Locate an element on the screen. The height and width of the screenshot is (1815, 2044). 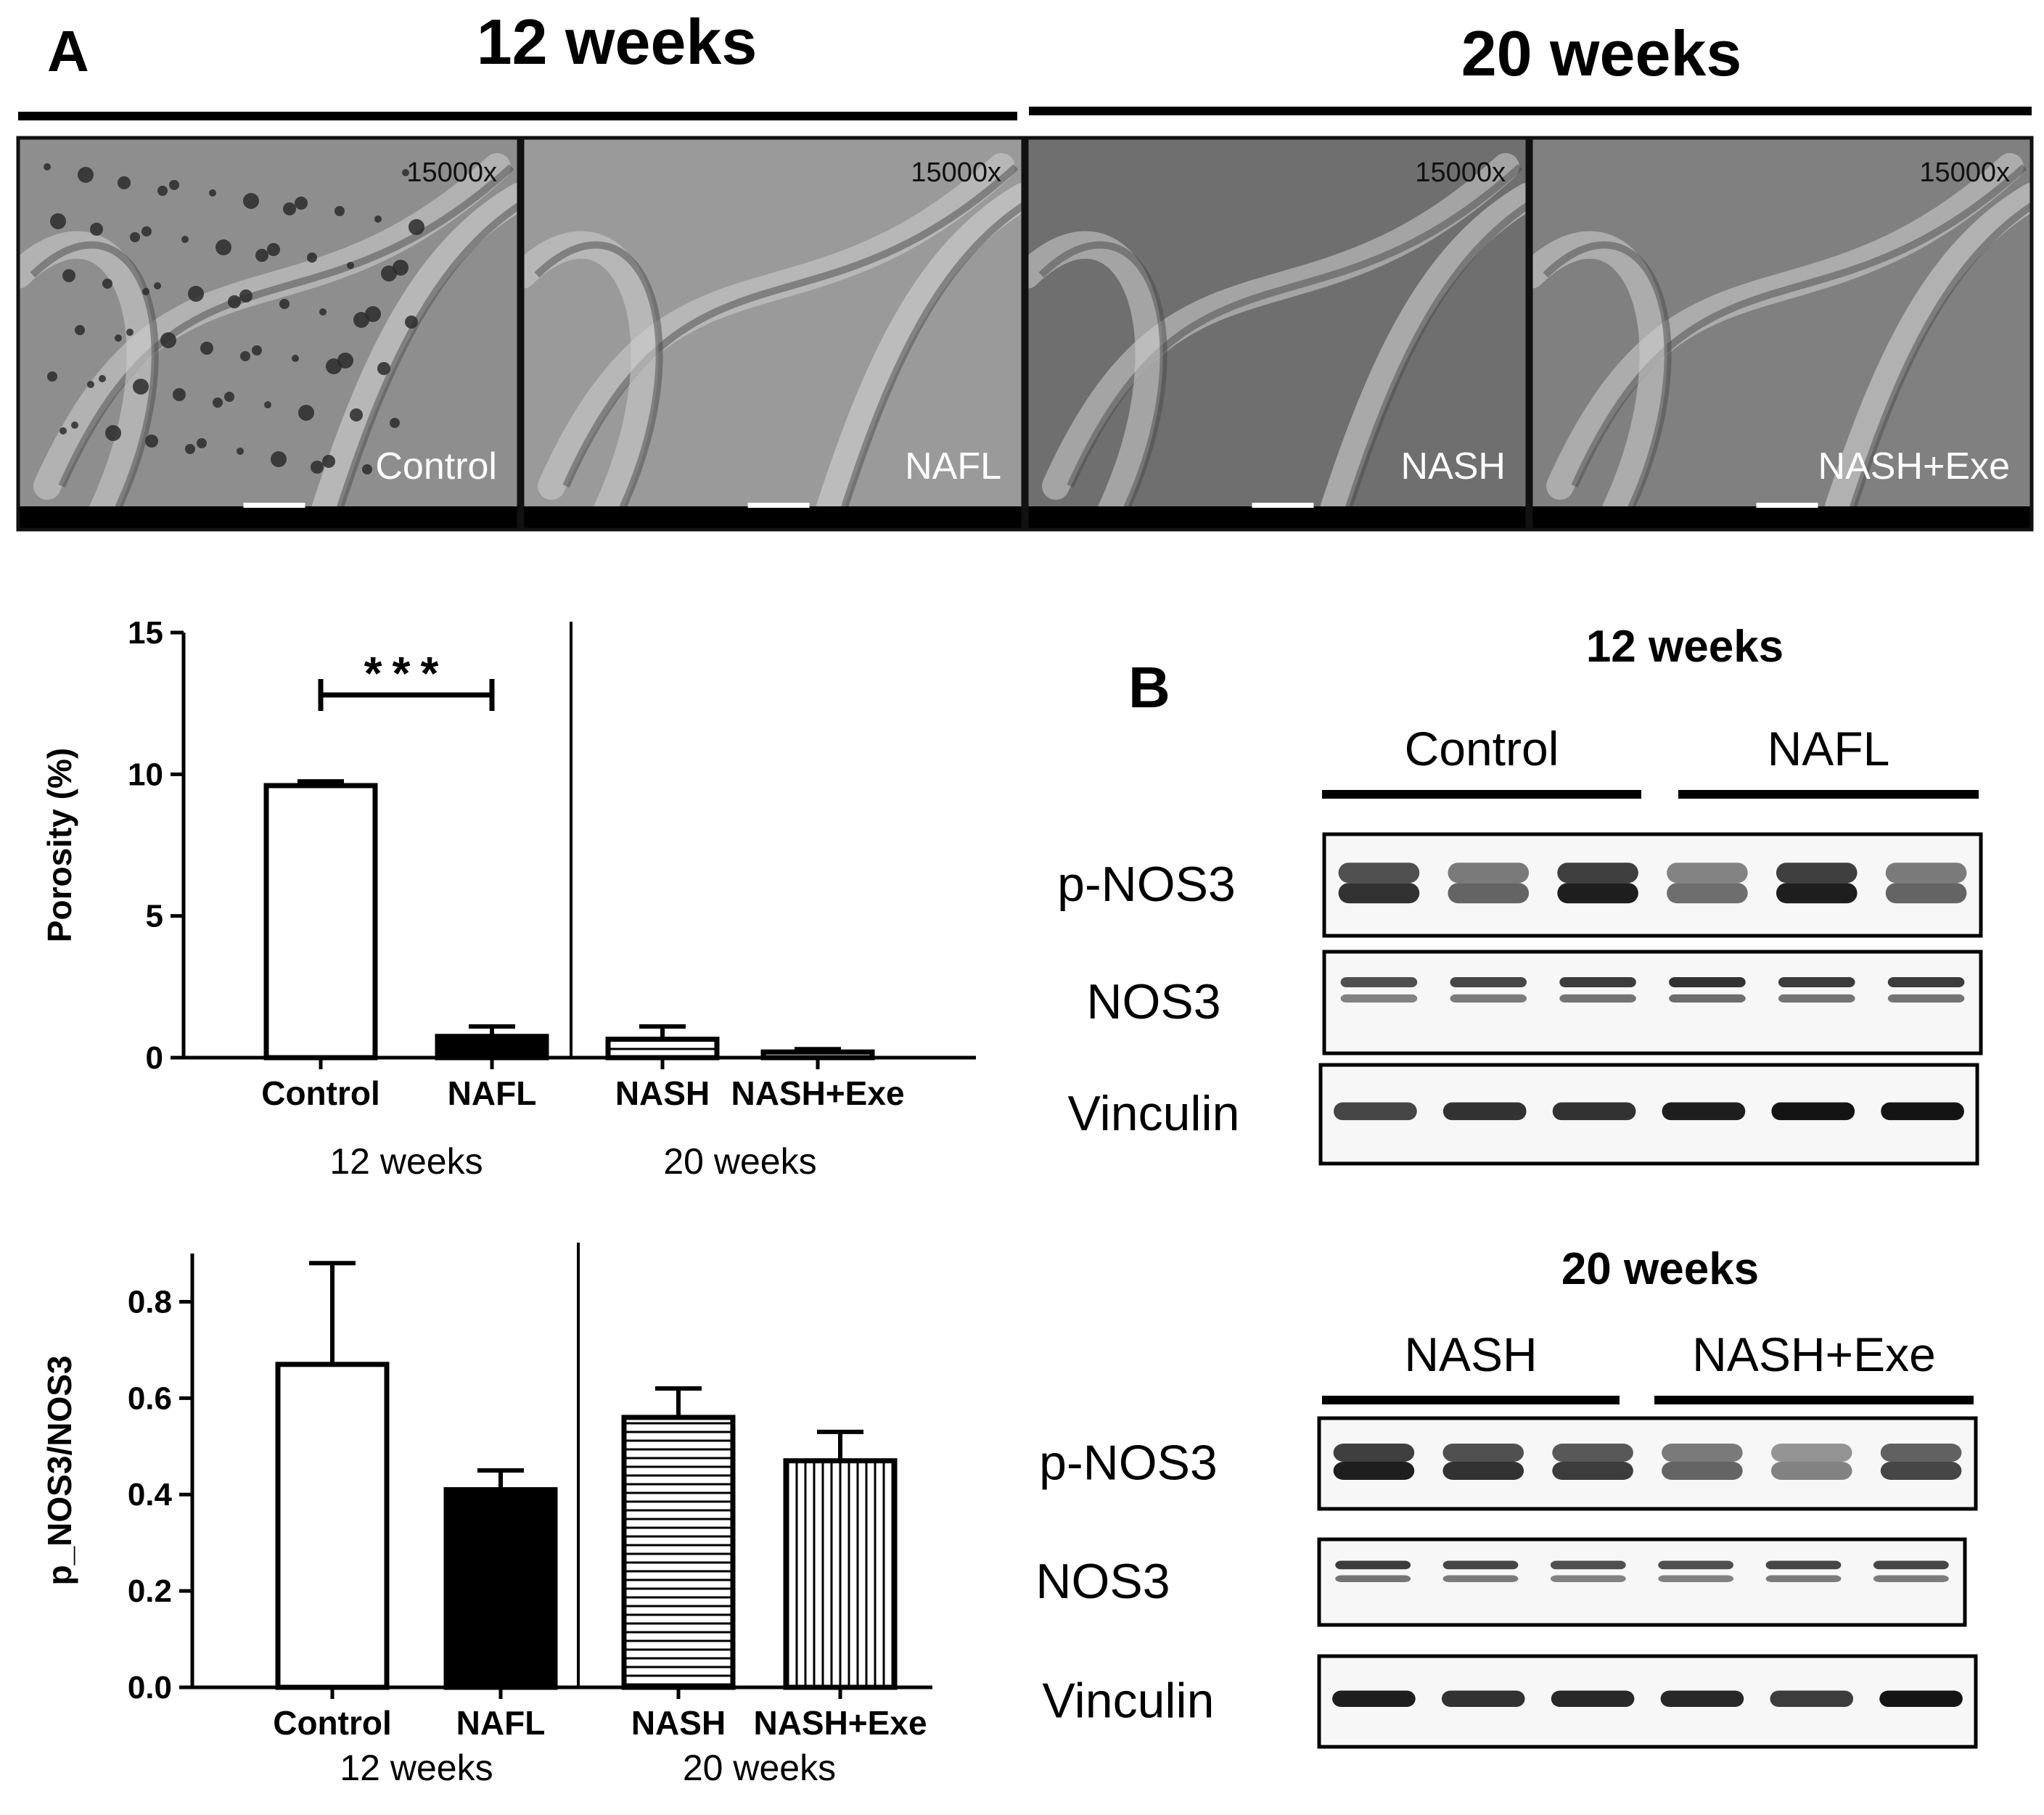
category-label-nash: NASH is located at coordinates (662, 1093).